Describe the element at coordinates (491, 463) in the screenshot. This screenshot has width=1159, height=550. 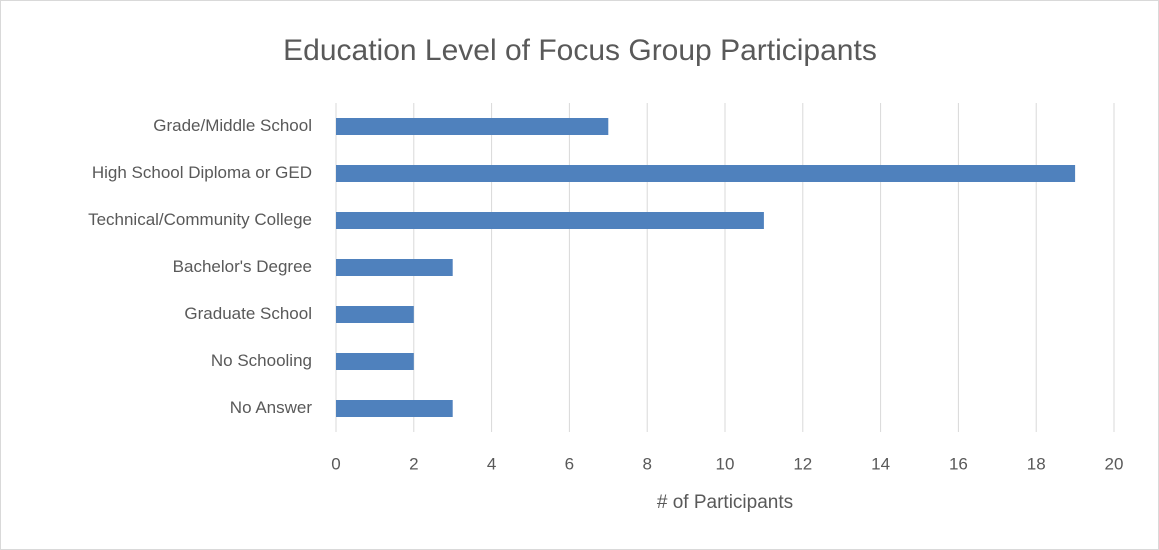
I see `x-tick-label: 4` at that location.